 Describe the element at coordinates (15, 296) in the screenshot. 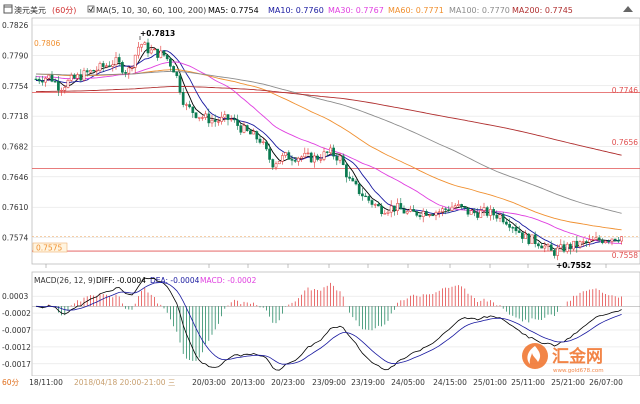

I see `macd-tick-label: 0.0003` at that location.